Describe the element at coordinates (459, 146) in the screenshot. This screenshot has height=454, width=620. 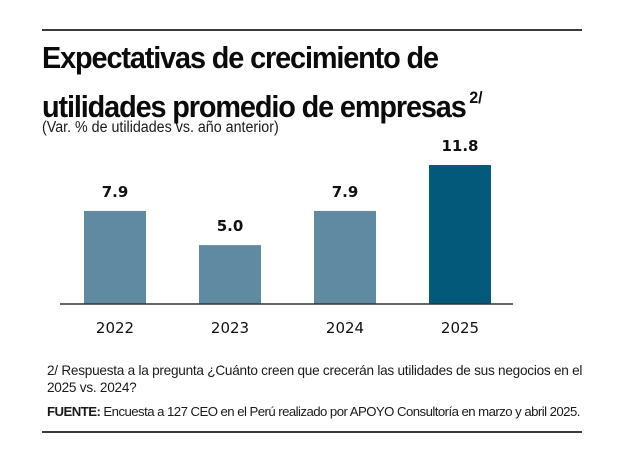
I see `value-label-2025: 11.8` at that location.